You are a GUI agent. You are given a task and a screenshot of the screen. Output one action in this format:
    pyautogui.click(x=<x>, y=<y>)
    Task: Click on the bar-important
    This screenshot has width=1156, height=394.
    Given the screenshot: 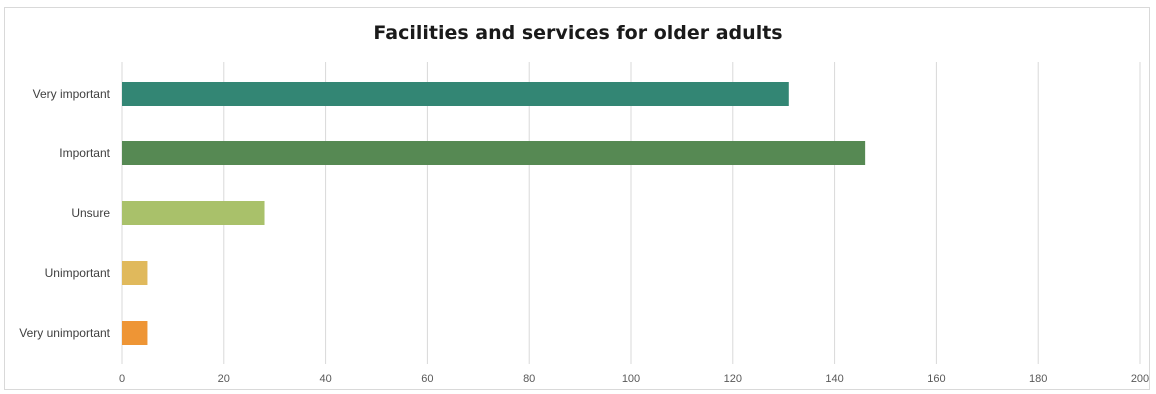 What is the action you would take?
    pyautogui.click(x=494, y=153)
    